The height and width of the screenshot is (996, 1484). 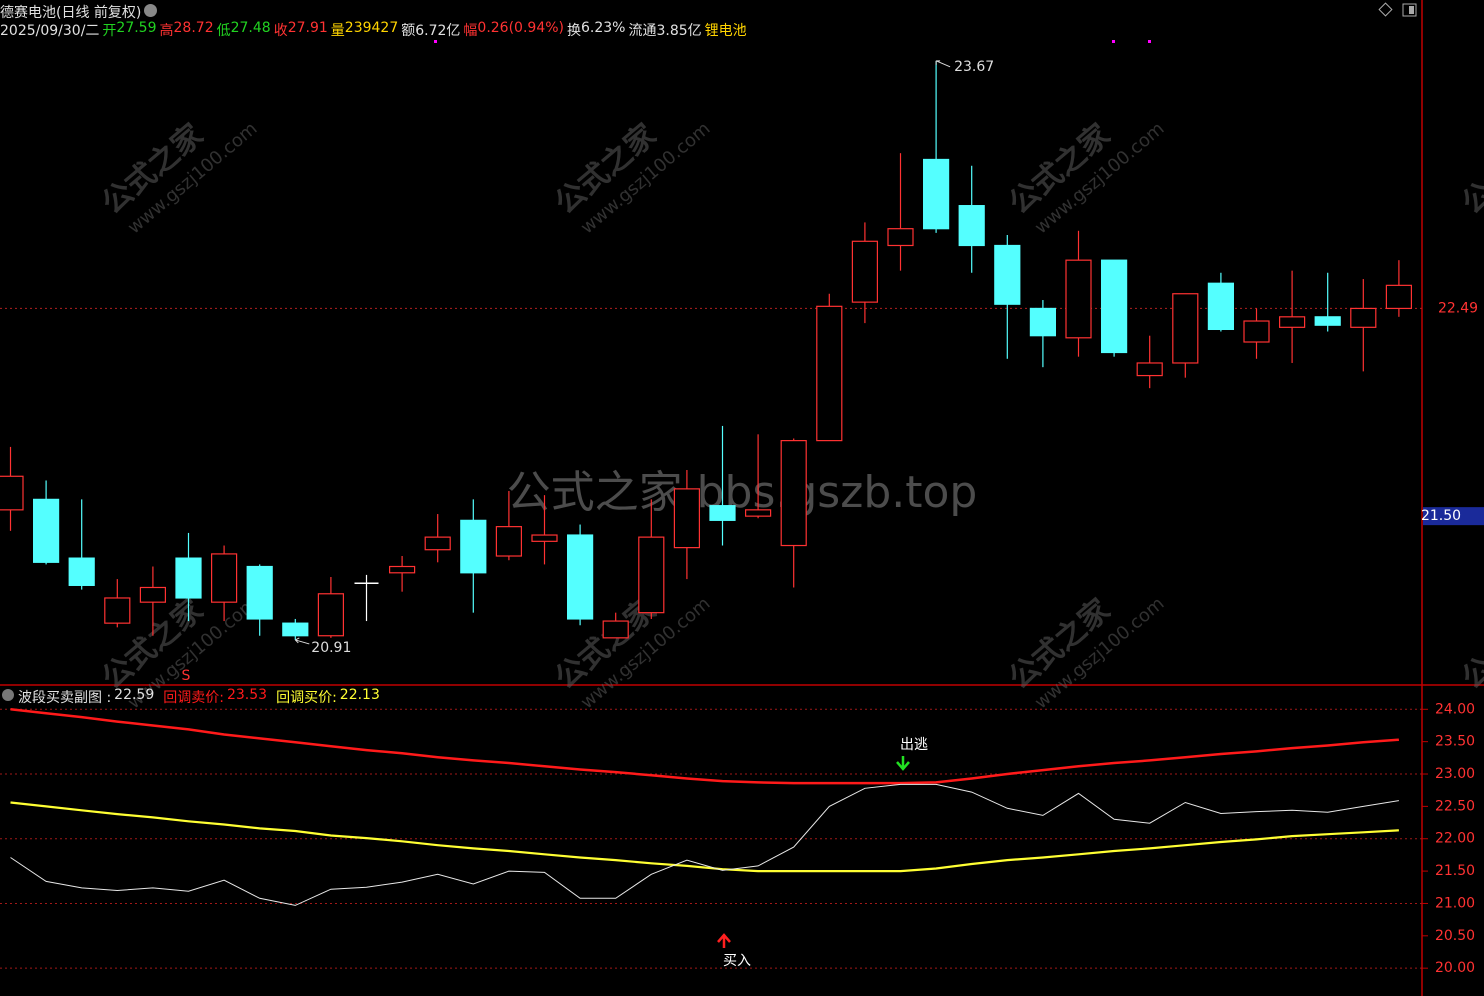 I want to click on icon-window-inner, so click(x=1411, y=10).